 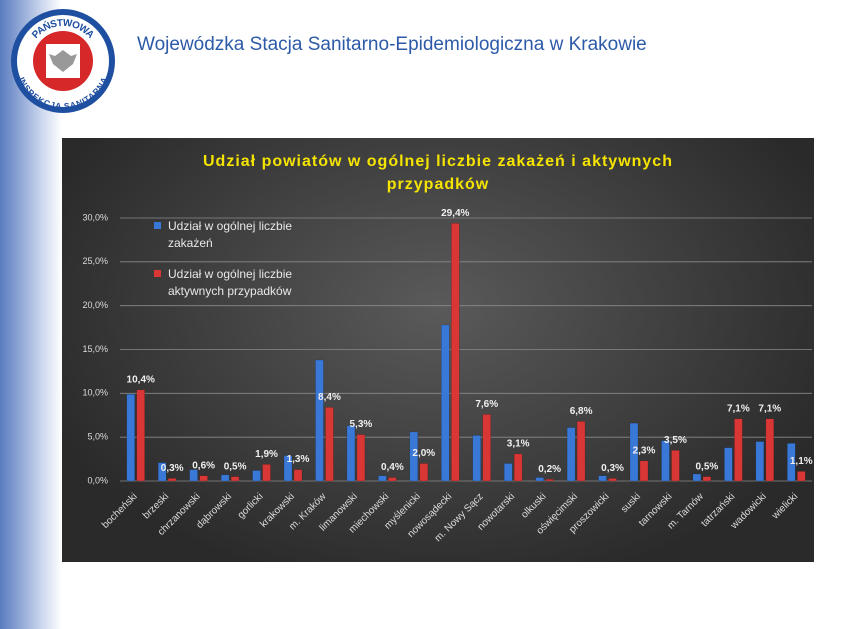 I want to click on x-tick-label: olkuski, so click(x=533, y=505).